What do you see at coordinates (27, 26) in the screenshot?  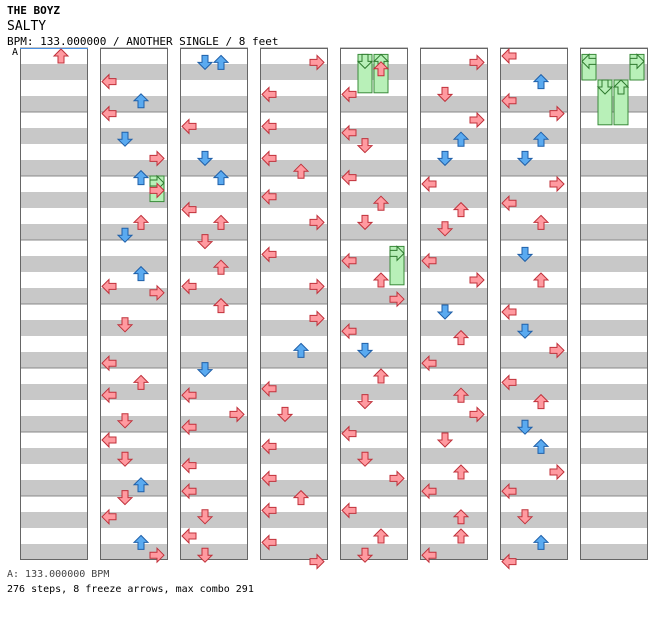 I see `song-title: SALTY` at bounding box center [27, 26].